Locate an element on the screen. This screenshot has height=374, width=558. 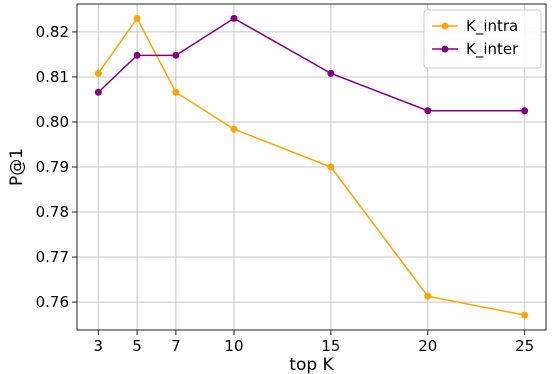
y-tick-label: 0.81 is located at coordinates (52, 77).